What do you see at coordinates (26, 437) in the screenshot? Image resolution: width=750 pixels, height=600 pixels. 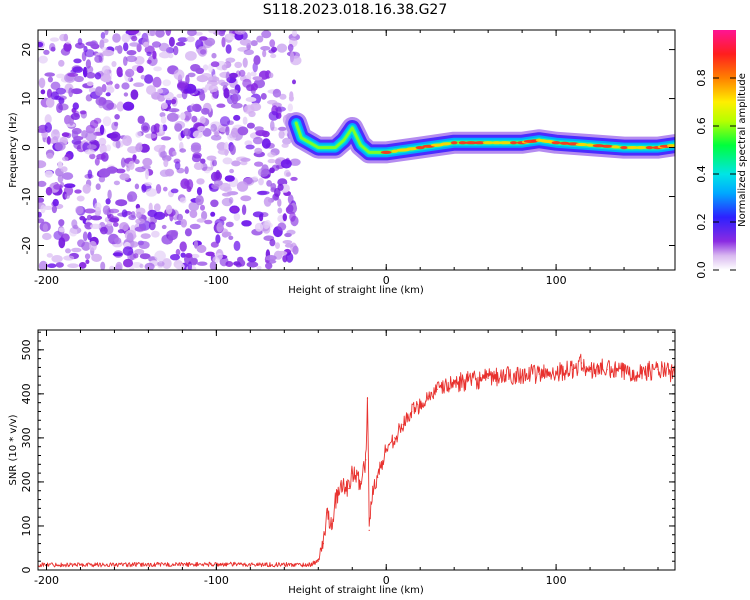 I see `y-tick-label: 300` at bounding box center [26, 437].